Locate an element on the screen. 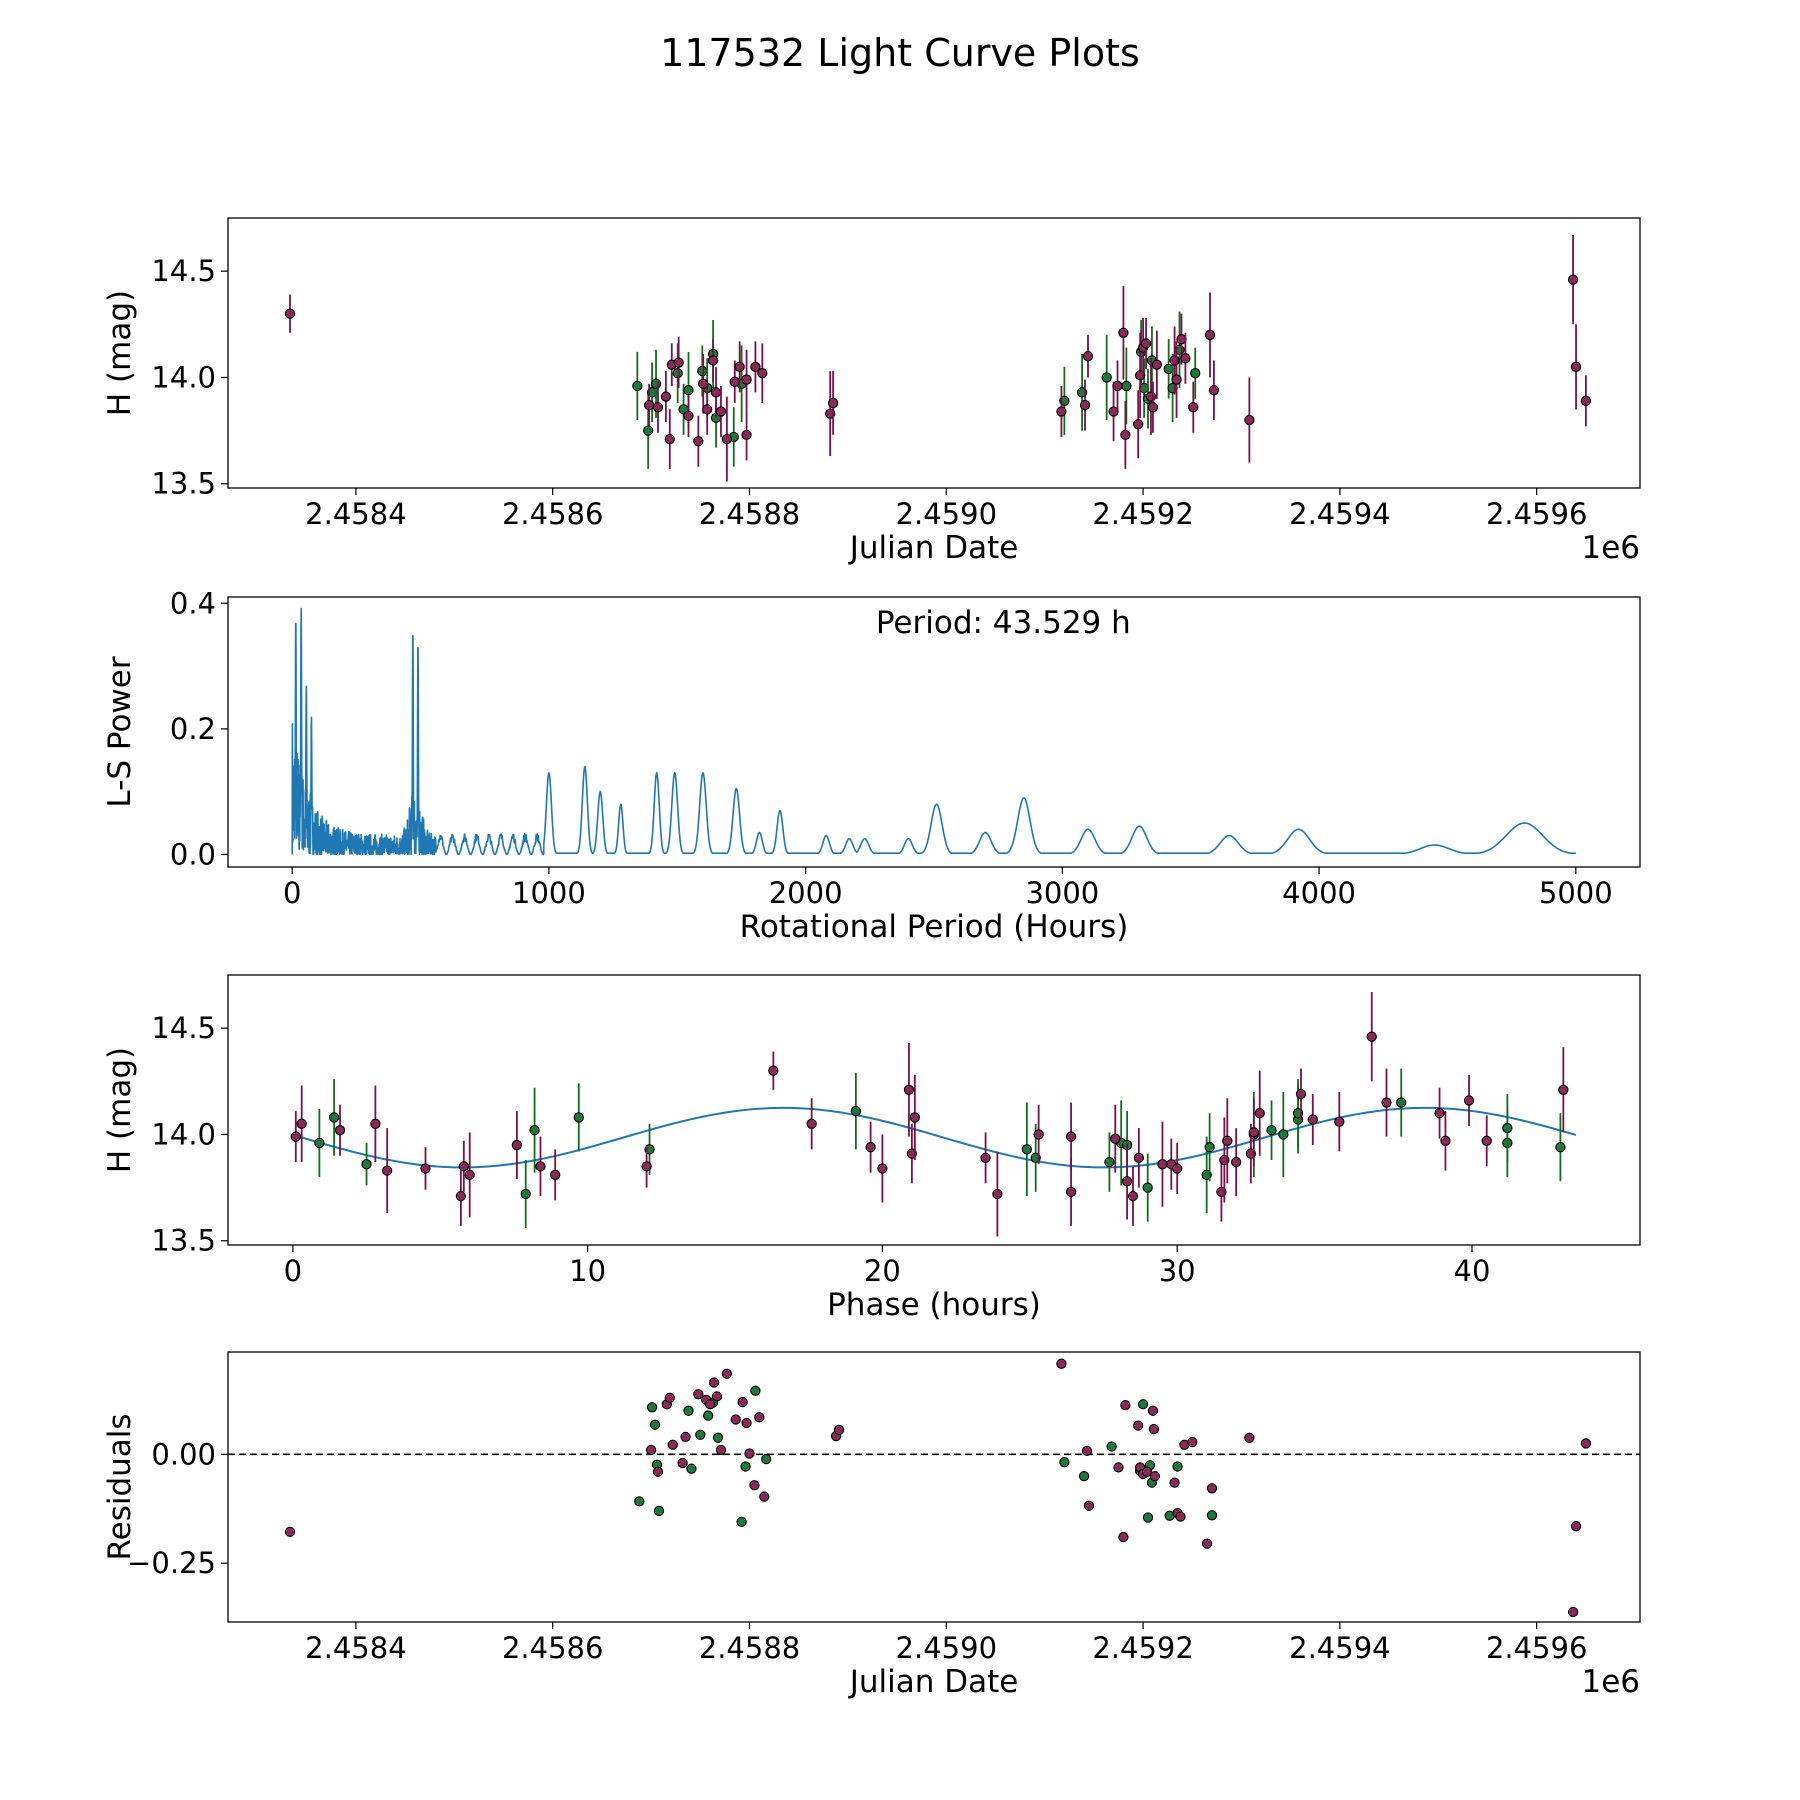  x-offset-label: 1e6 is located at coordinates (1610, 1682).